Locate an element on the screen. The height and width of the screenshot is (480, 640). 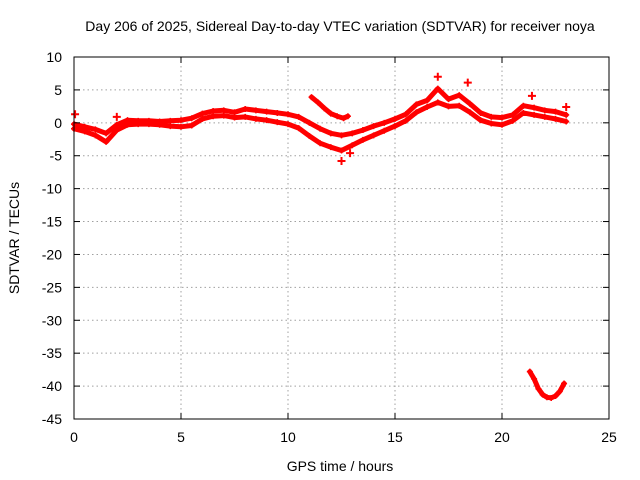
y-tick-label: -35 is located at coordinates (52, 353).